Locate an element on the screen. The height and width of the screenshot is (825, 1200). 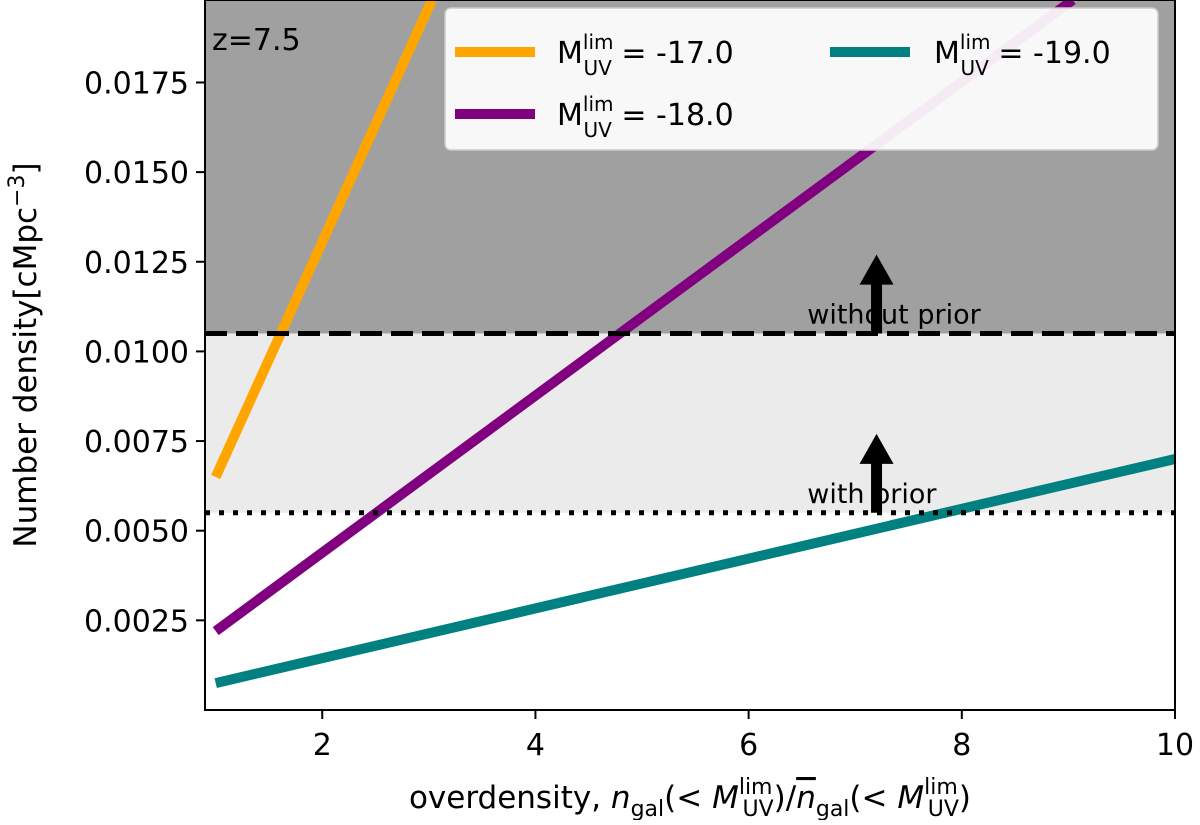
y-axis-label: Number density[cMpc−3] is located at coordinates (24, 354).